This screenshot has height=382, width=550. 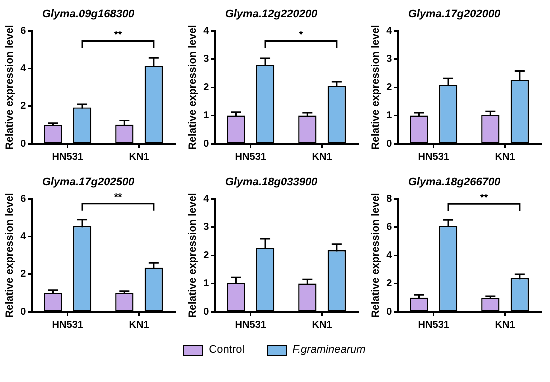 I want to click on chart-title: Glyma.18g266700, so click(x=455, y=182).